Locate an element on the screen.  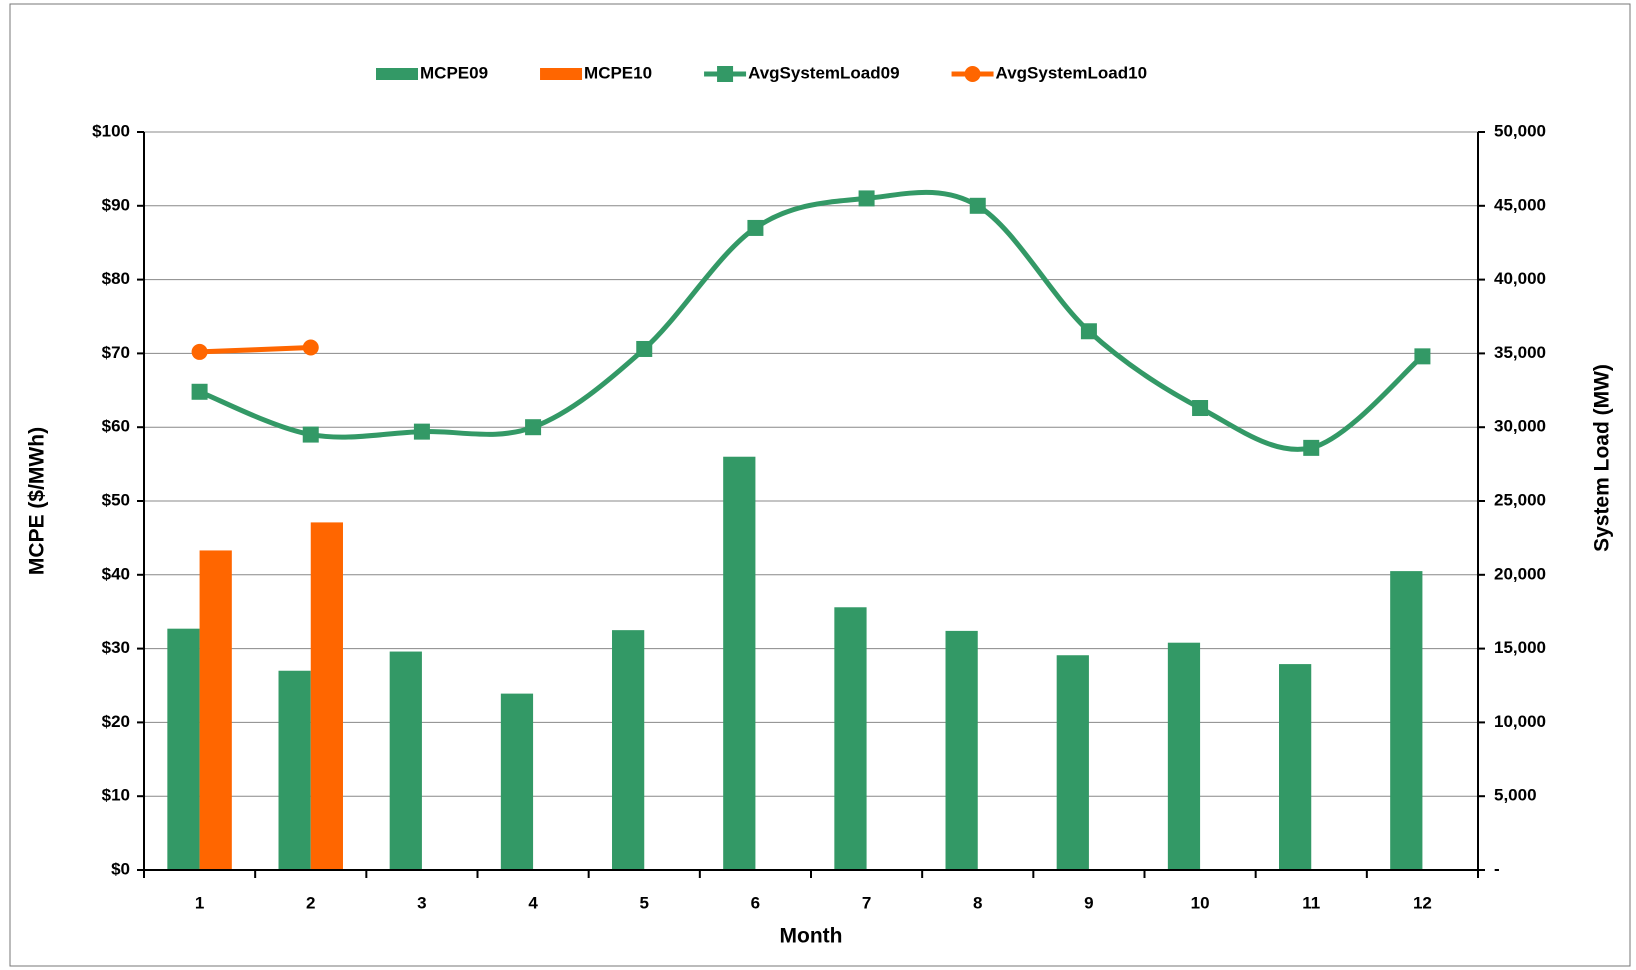
y2-tick-label: - is located at coordinates (1497, 868).